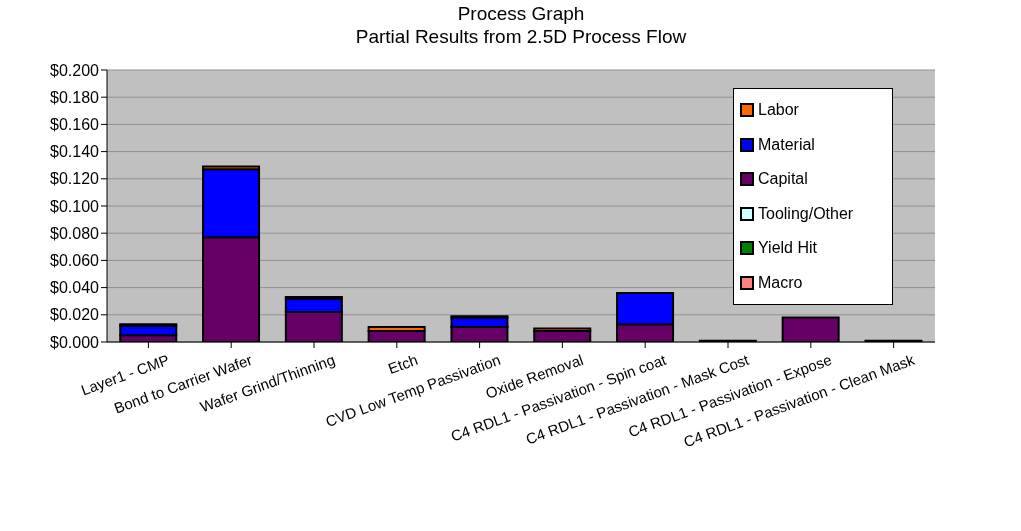  I want to click on legend-label: Macro, so click(780, 282).